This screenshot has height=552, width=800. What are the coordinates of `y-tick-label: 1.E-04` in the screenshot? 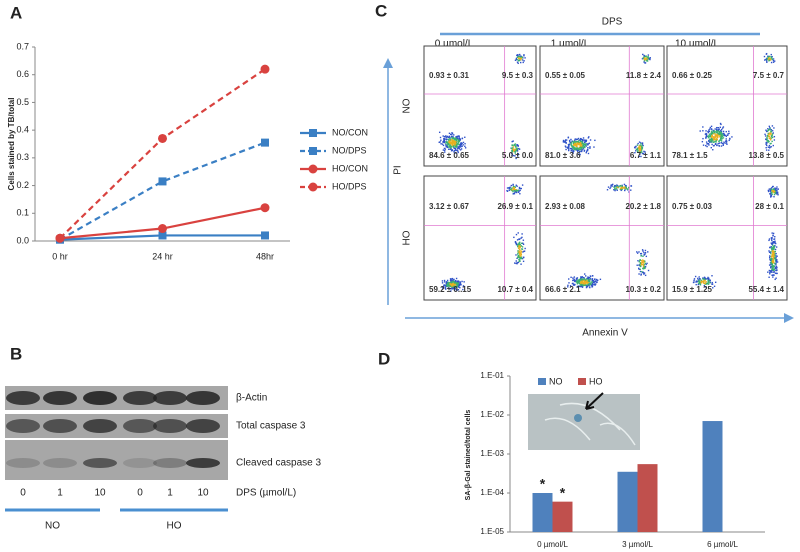 It's located at (492, 492).